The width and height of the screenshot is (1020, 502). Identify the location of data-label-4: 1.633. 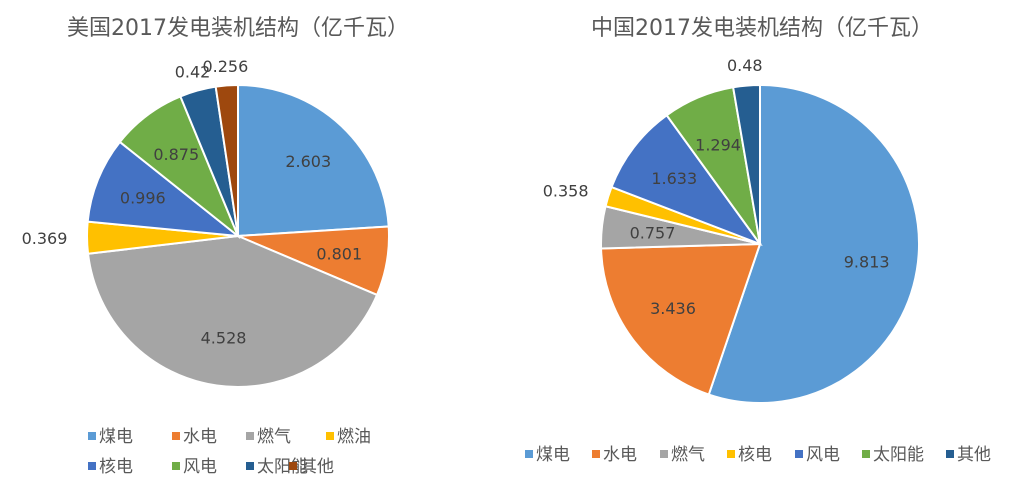
(674, 178).